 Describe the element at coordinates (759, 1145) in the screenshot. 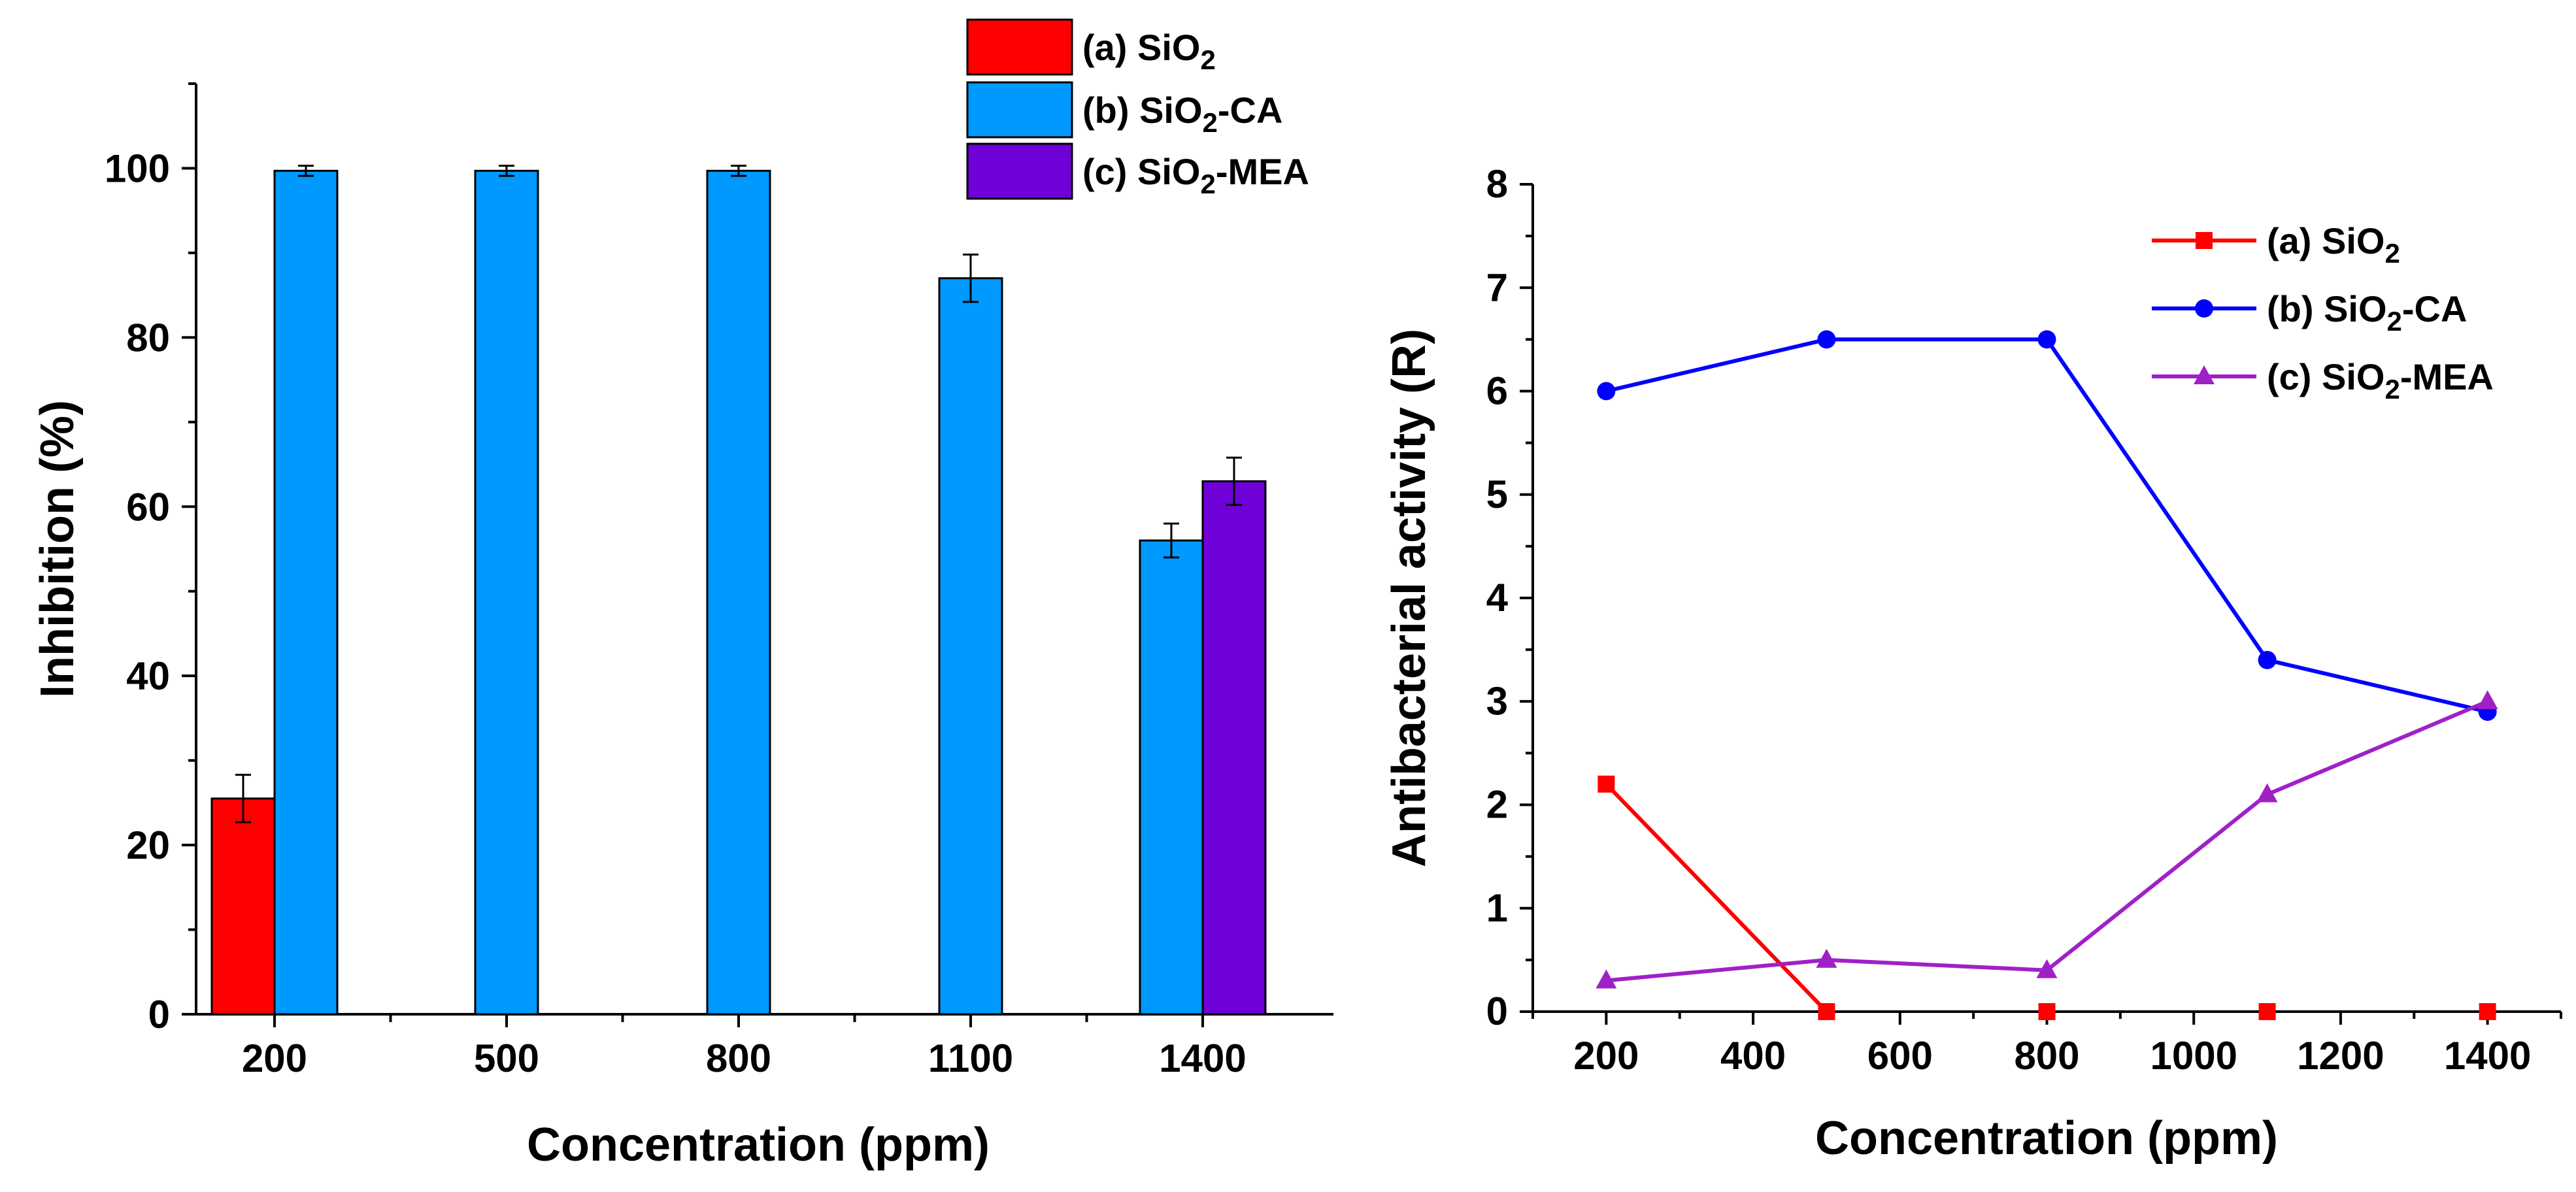

I see `bar-x-axis-title: Concentration (ppm)` at that location.